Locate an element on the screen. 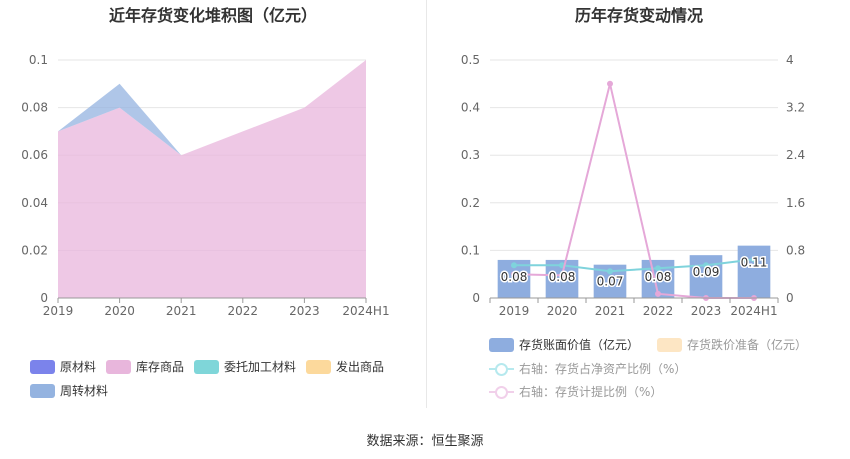 This screenshot has width=850, height=459. y-tick-label: 0.2 is located at coordinates (470, 203).